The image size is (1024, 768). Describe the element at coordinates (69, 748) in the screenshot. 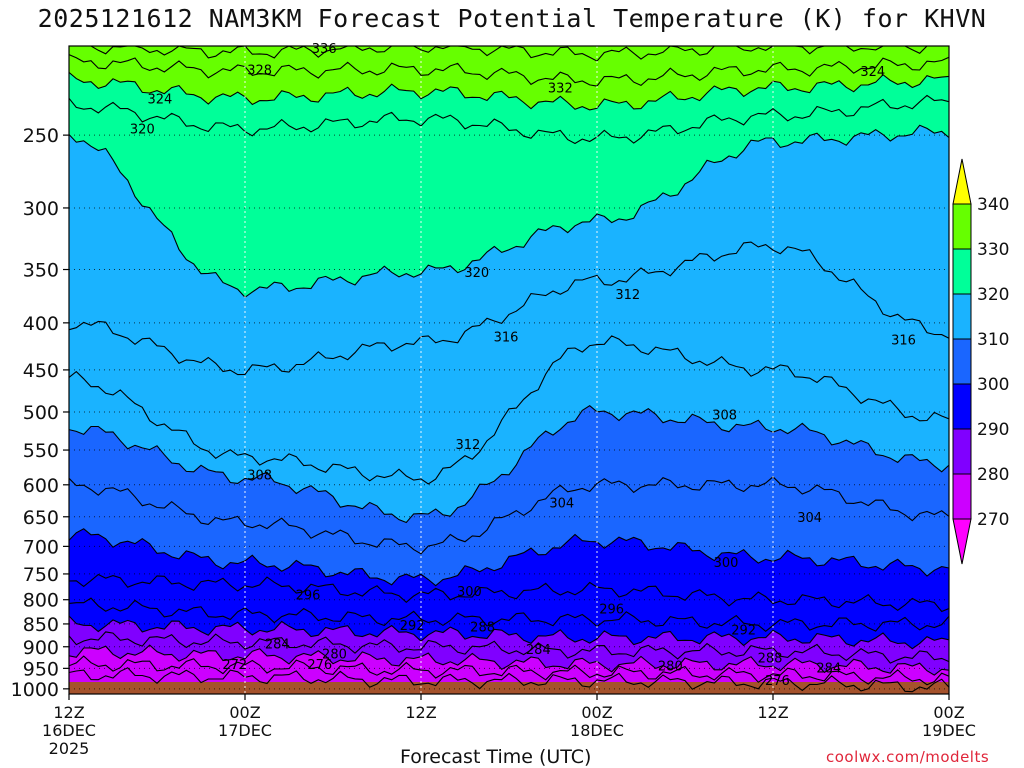

I see `x-tick-label-year: 2025` at that location.